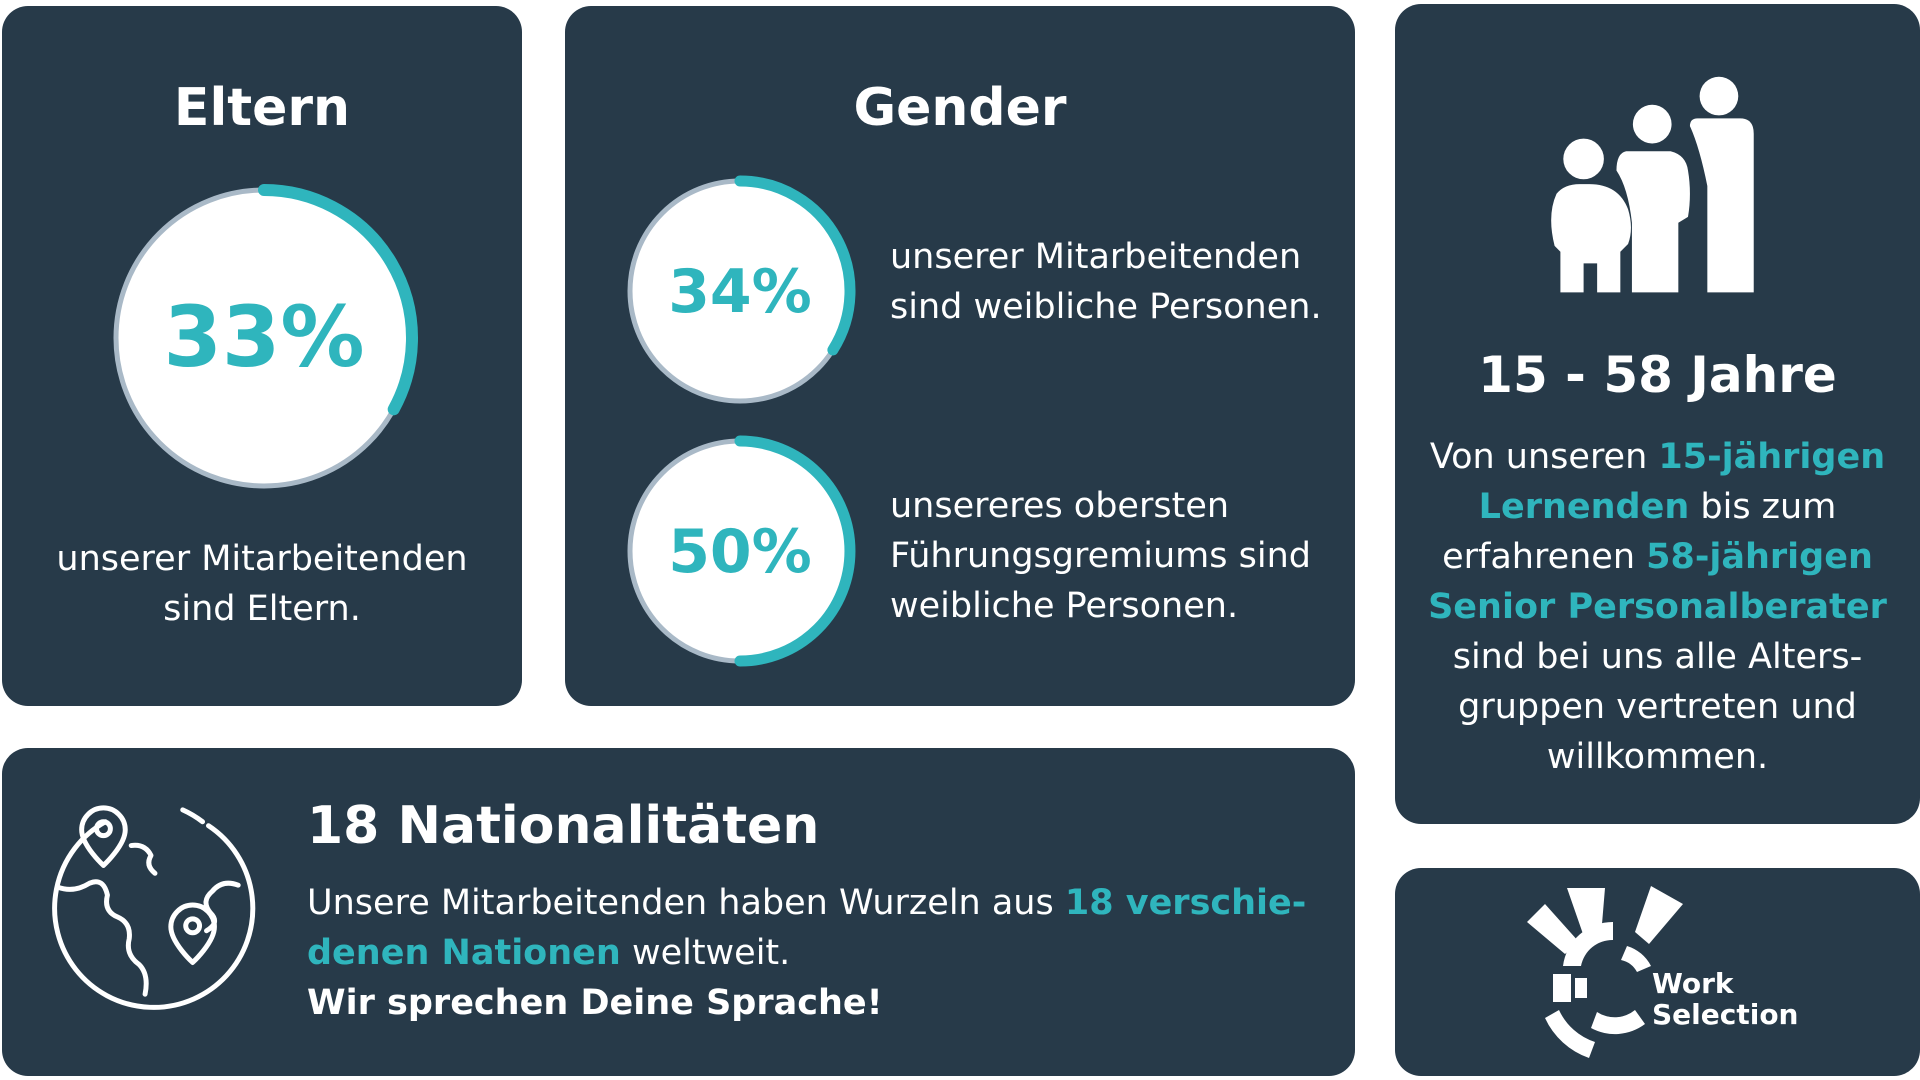  What do you see at coordinates (1759, 557) in the screenshot?
I see `ages-highlight-3: 58-jährigen` at bounding box center [1759, 557].